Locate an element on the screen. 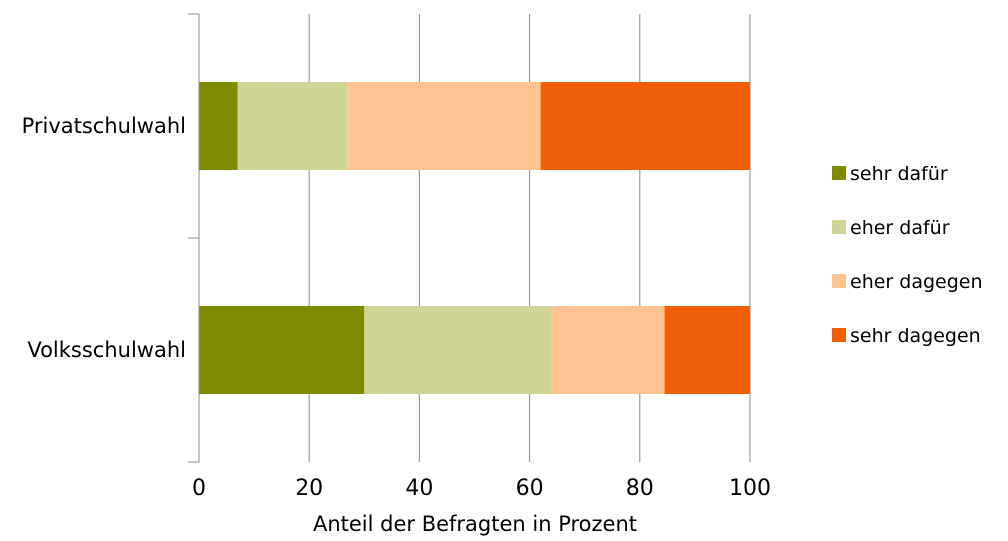  legend-label-3: eher dagegen is located at coordinates (916, 282).